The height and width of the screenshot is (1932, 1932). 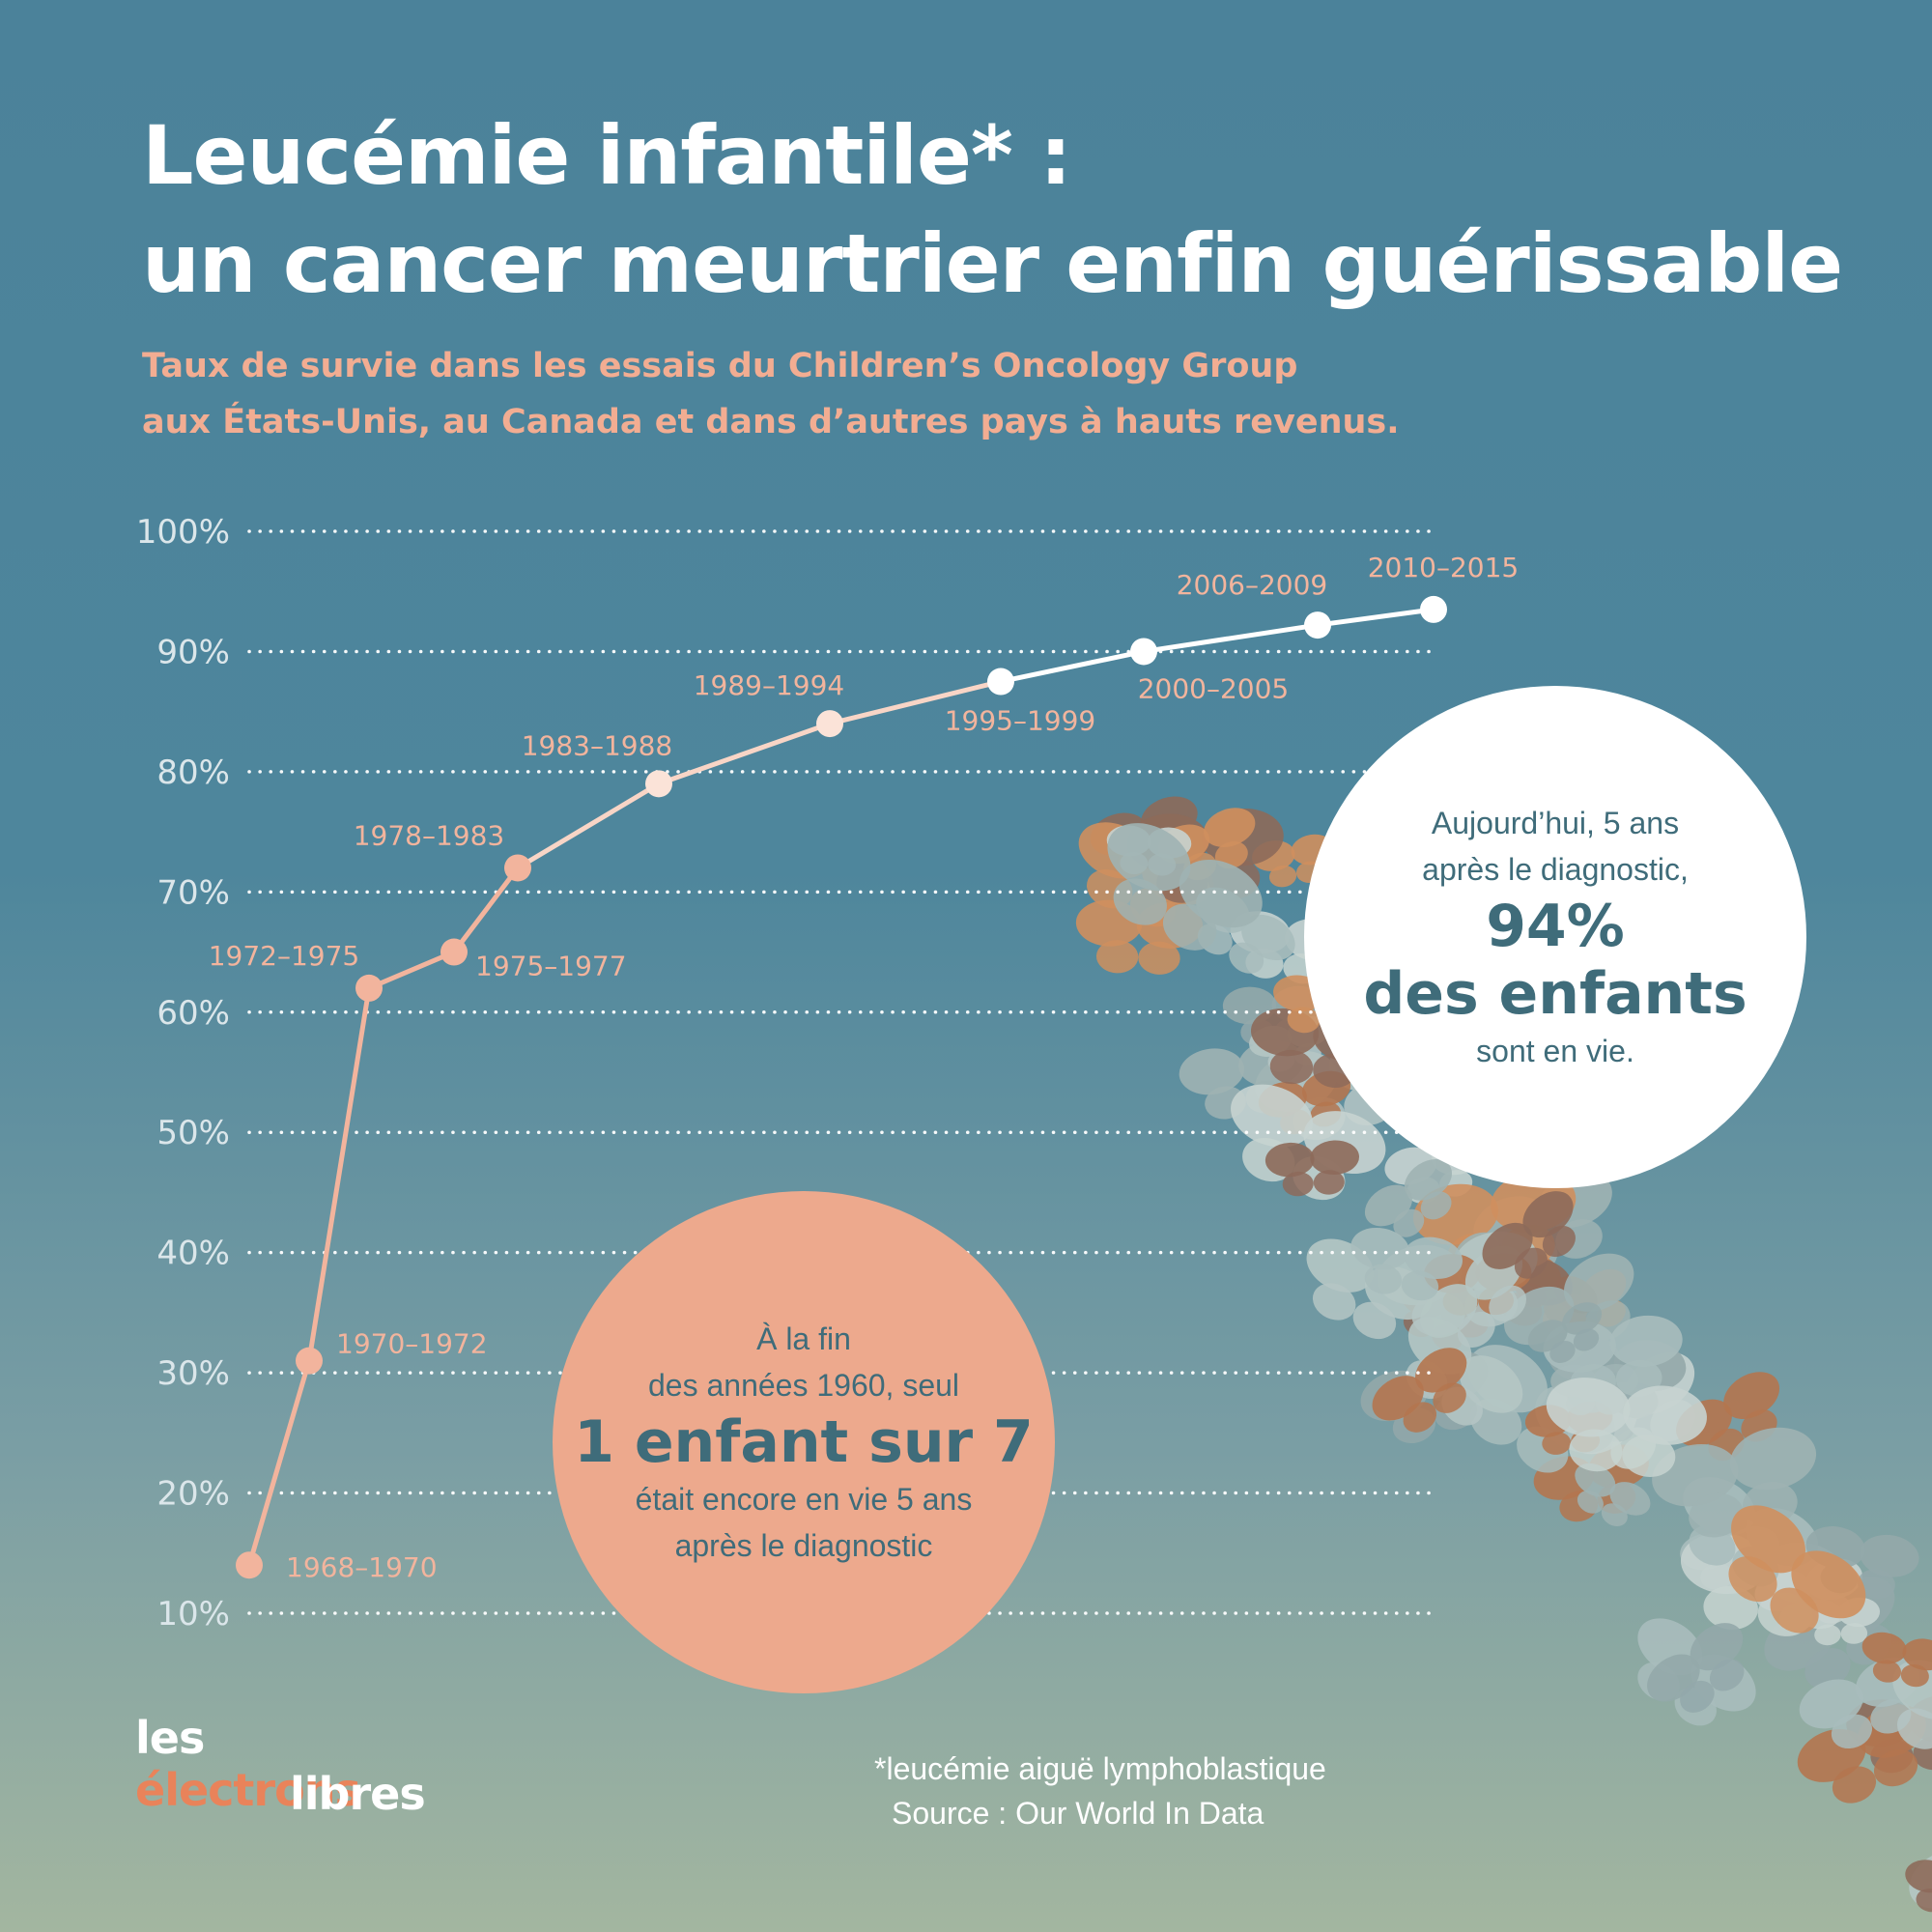 What do you see at coordinates (193, 772) in the screenshot?
I see `y-tick-label: 80%` at bounding box center [193, 772].